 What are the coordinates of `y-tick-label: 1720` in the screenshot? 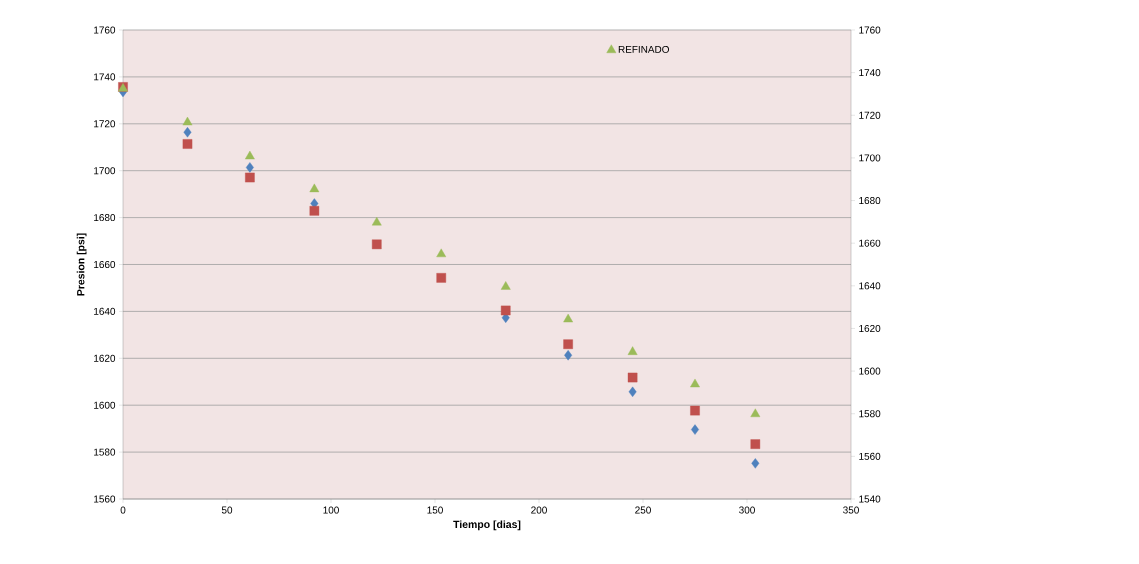 It's located at (105, 124).